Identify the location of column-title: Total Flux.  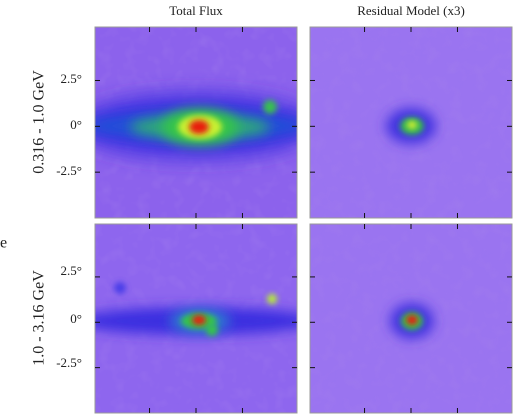
(196, 10).